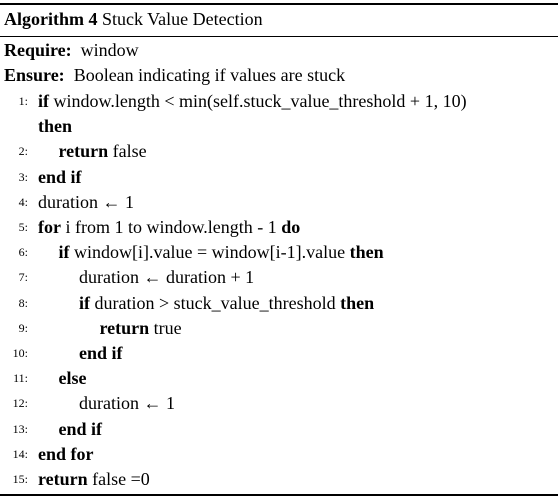 The height and width of the screenshot is (498, 558). Describe the element at coordinates (49, 227) in the screenshot. I see `keyword: for` at that location.